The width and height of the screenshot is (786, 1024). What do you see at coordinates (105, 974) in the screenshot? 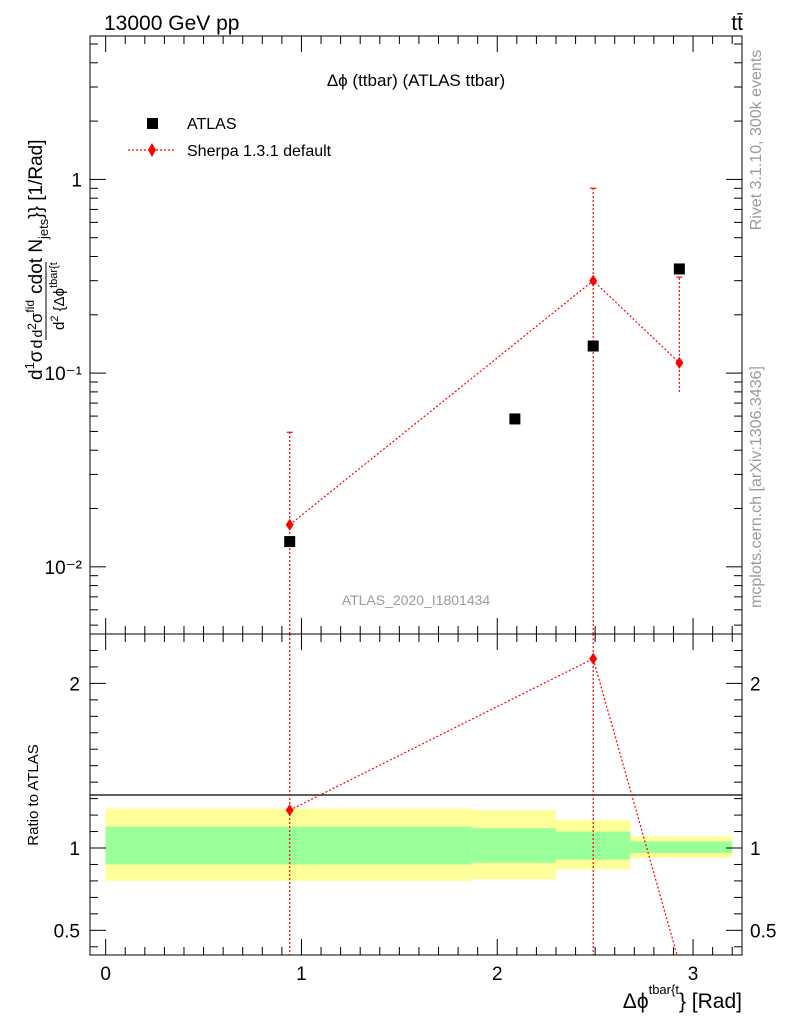
I see `x-tick-label: 0` at bounding box center [105, 974].